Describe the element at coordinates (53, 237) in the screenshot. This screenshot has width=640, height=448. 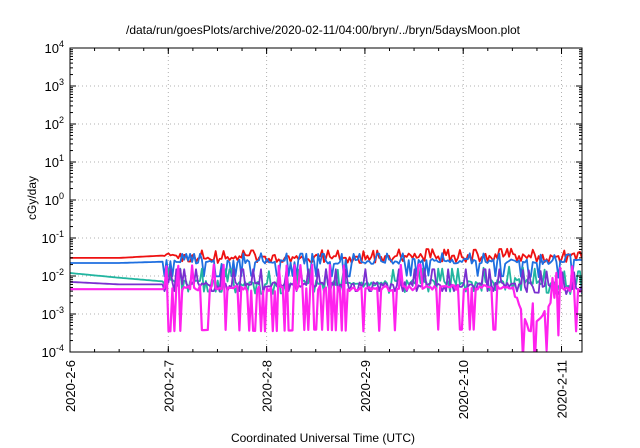
I see `y-tick-label: 10⁻¹` at that location.